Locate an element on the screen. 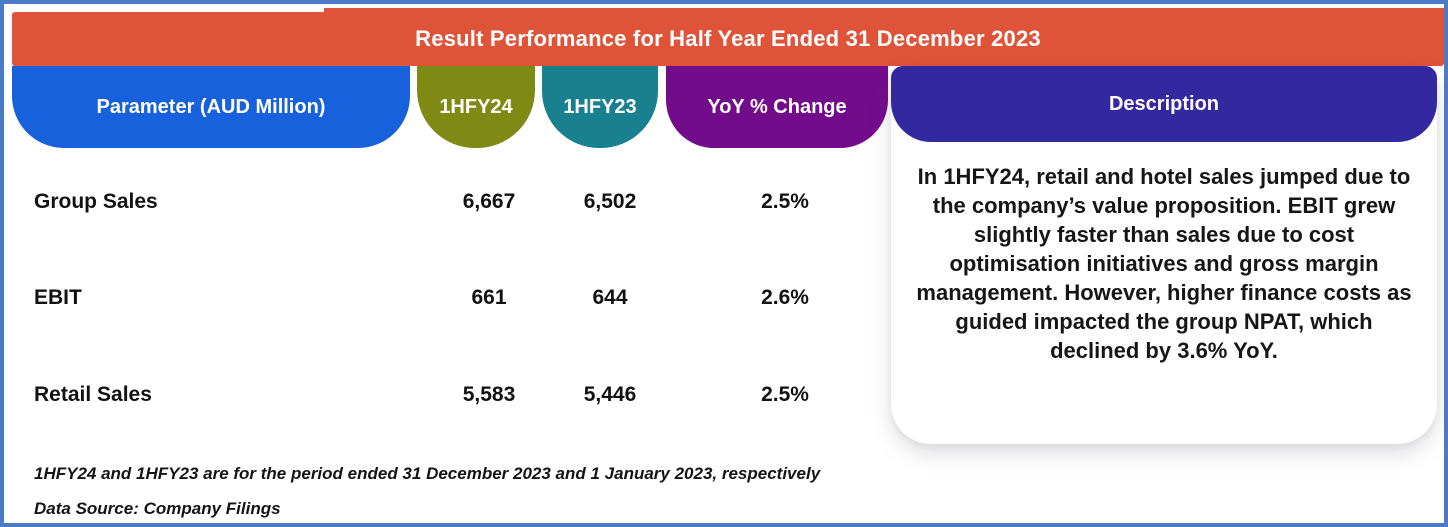  table-row-retail-sales: Retail Sales 5,583 5,446 2.5% is located at coordinates (452, 397).